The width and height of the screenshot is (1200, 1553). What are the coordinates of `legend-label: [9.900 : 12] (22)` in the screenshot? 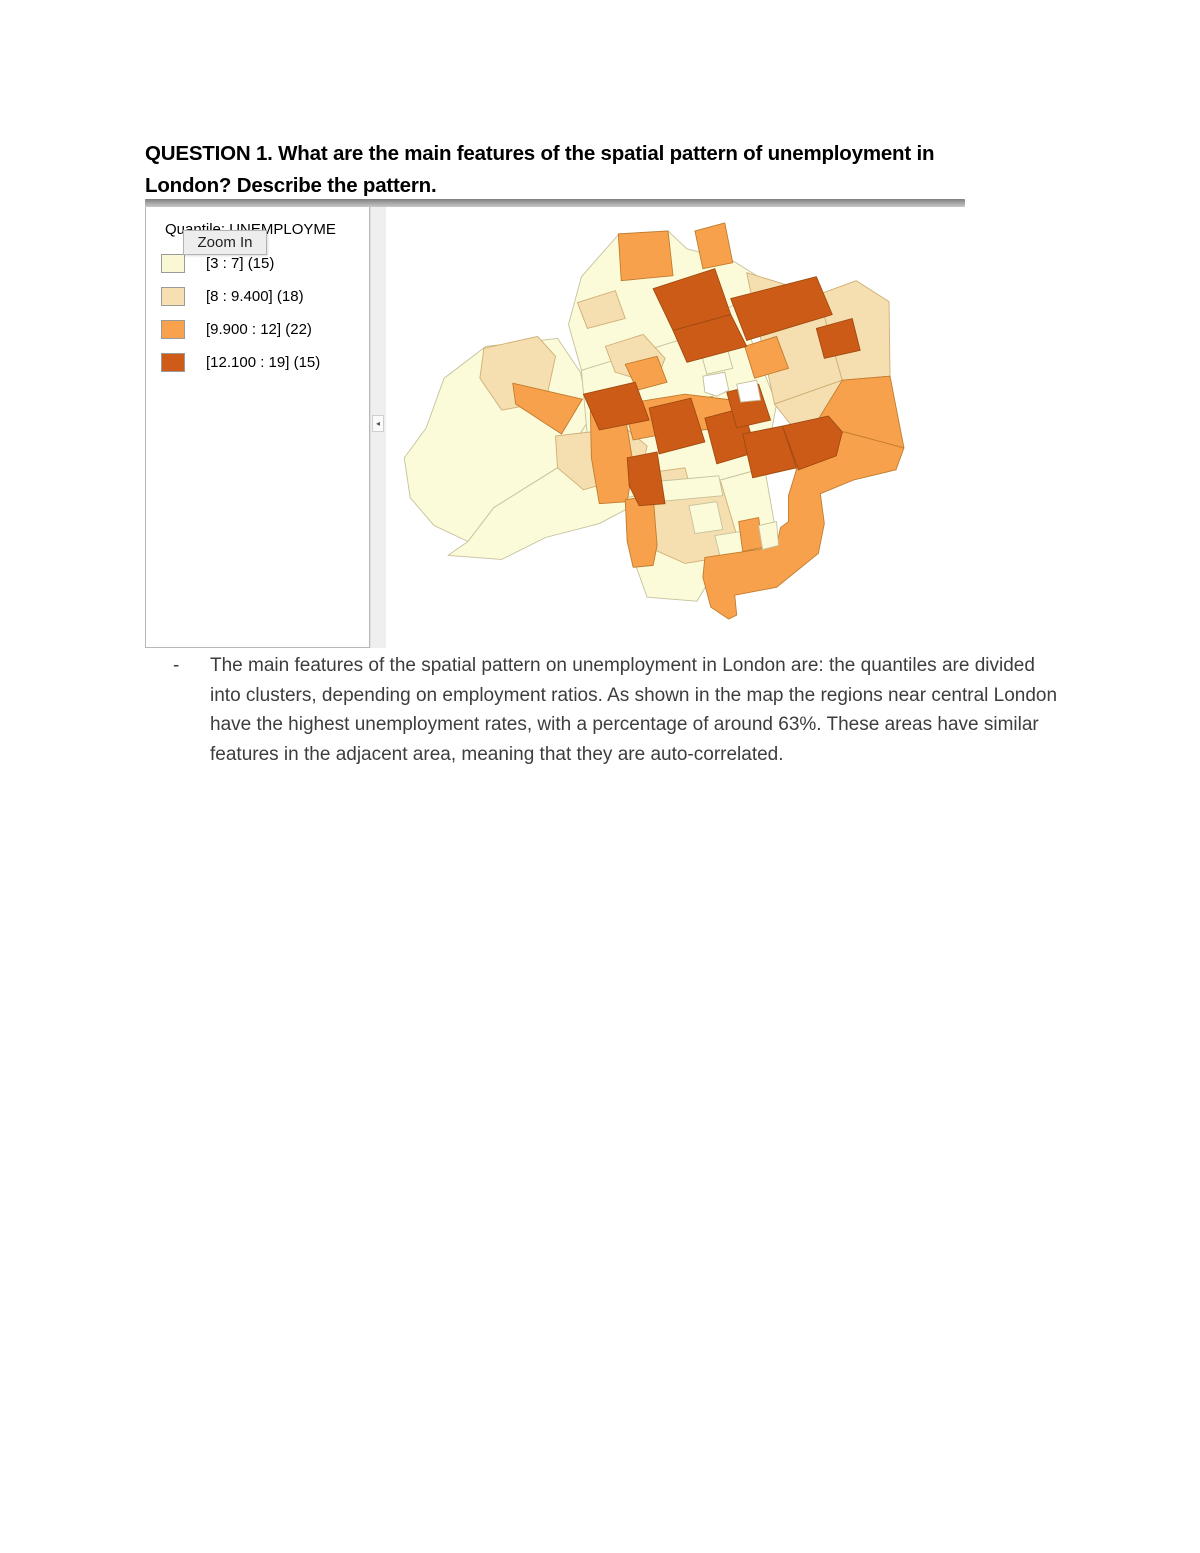 It's located at (259, 329).